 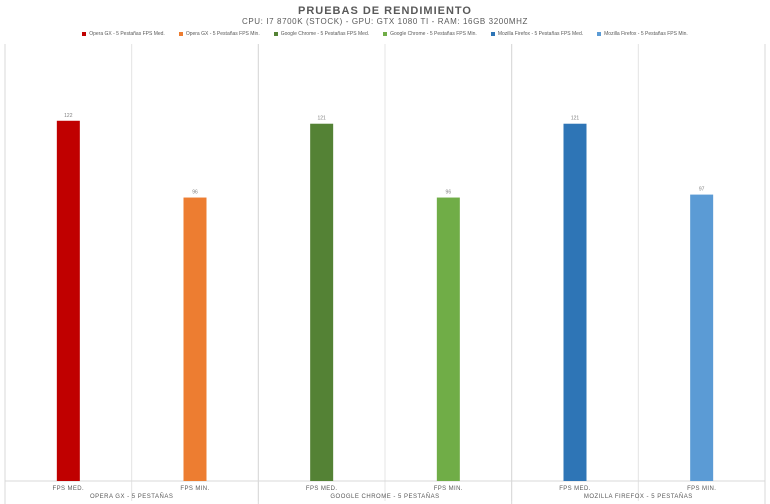 I want to click on legend-label: Opera GX - 5 Pestañas FPS Min., so click(x=222, y=34).